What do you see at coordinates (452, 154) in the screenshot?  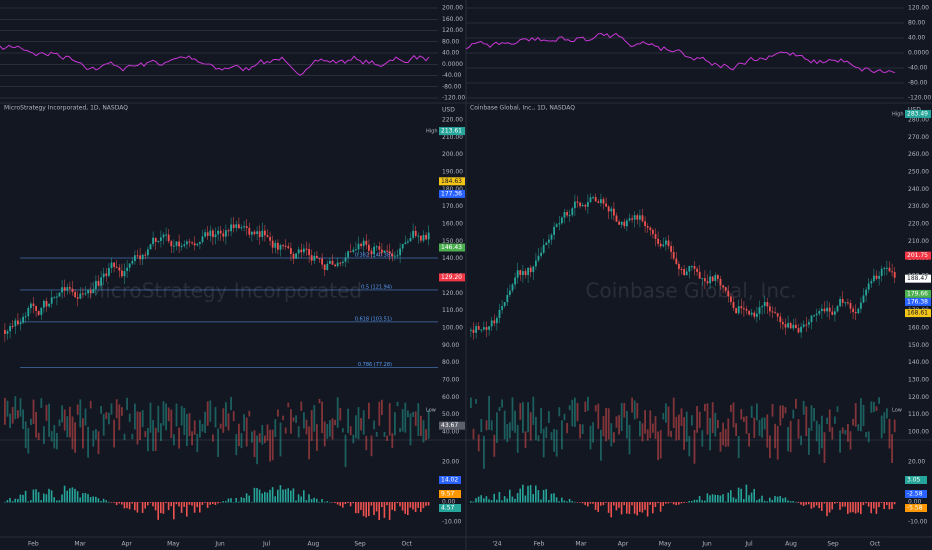 I see `price-tick-label: 200.00` at bounding box center [452, 154].